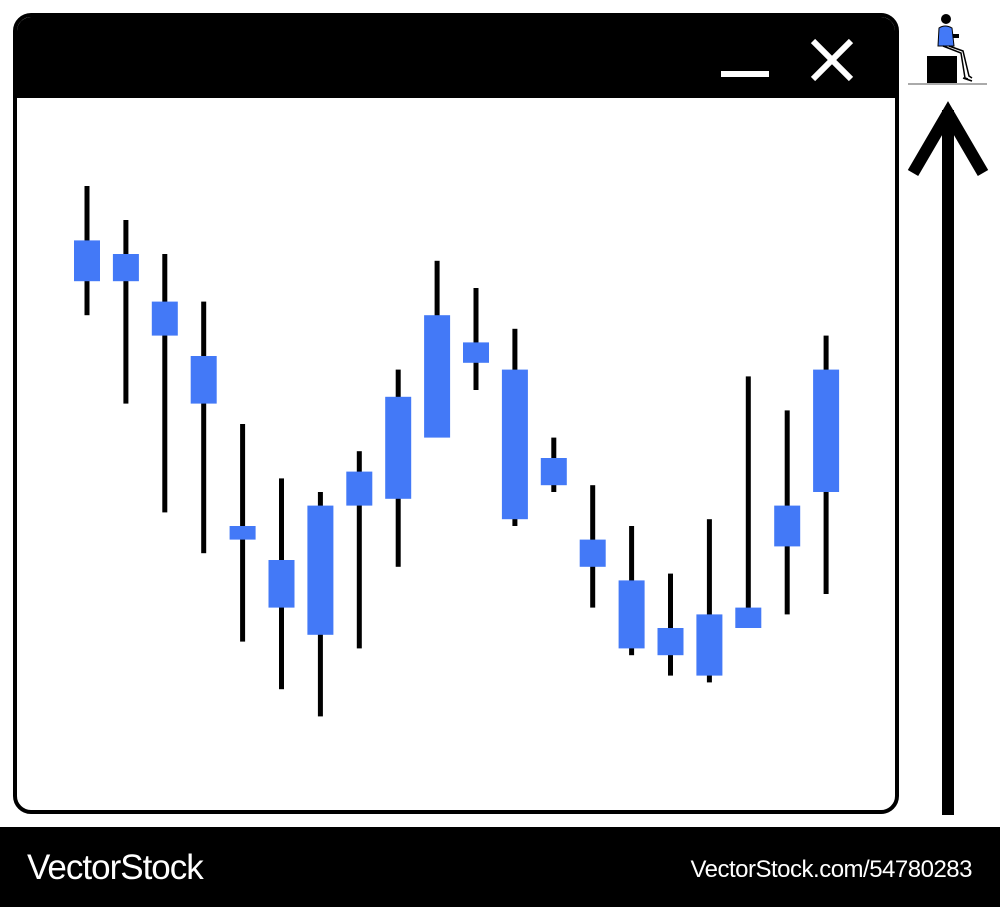 This screenshot has height=907, width=1000. Describe the element at coordinates (950, 48) in the screenshot. I see `person-sitting-with-phone-icon` at that location.